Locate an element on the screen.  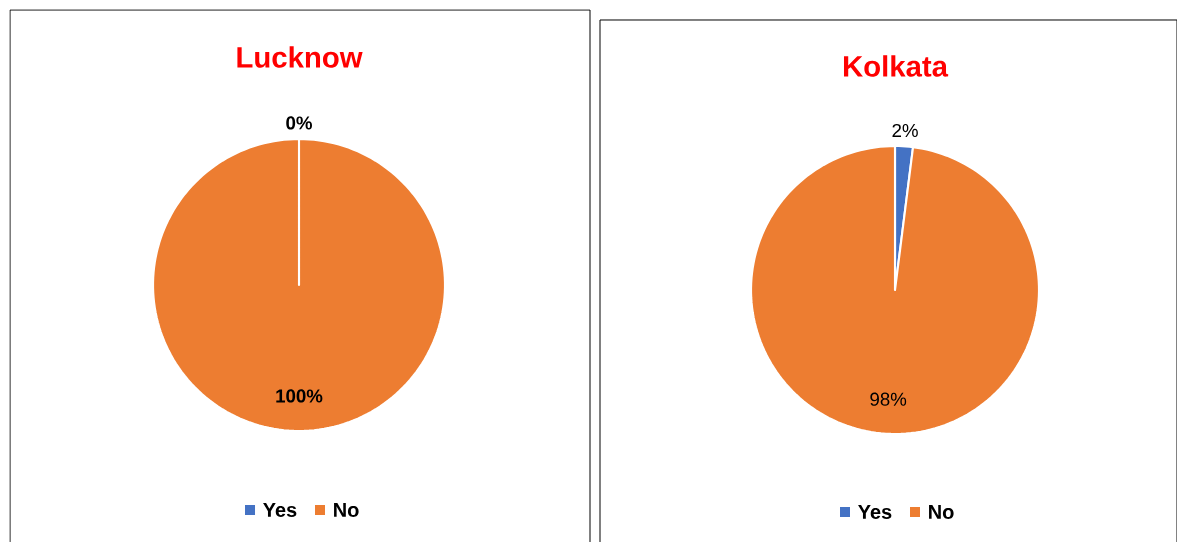
text: 0% is located at coordinates (299, 123).